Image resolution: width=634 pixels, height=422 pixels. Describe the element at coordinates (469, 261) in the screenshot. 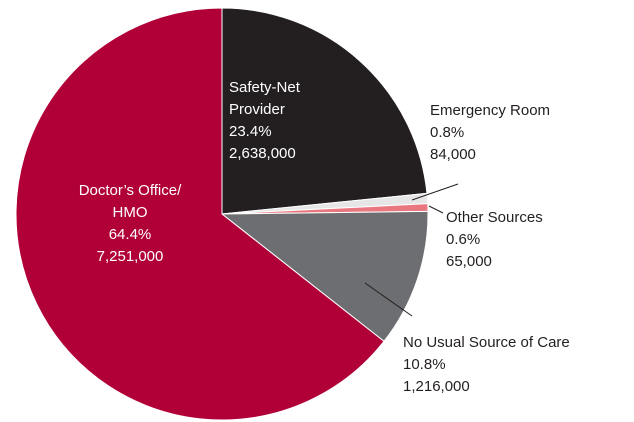

I see `slice-label-other-sources-count: 65,000` at that location.